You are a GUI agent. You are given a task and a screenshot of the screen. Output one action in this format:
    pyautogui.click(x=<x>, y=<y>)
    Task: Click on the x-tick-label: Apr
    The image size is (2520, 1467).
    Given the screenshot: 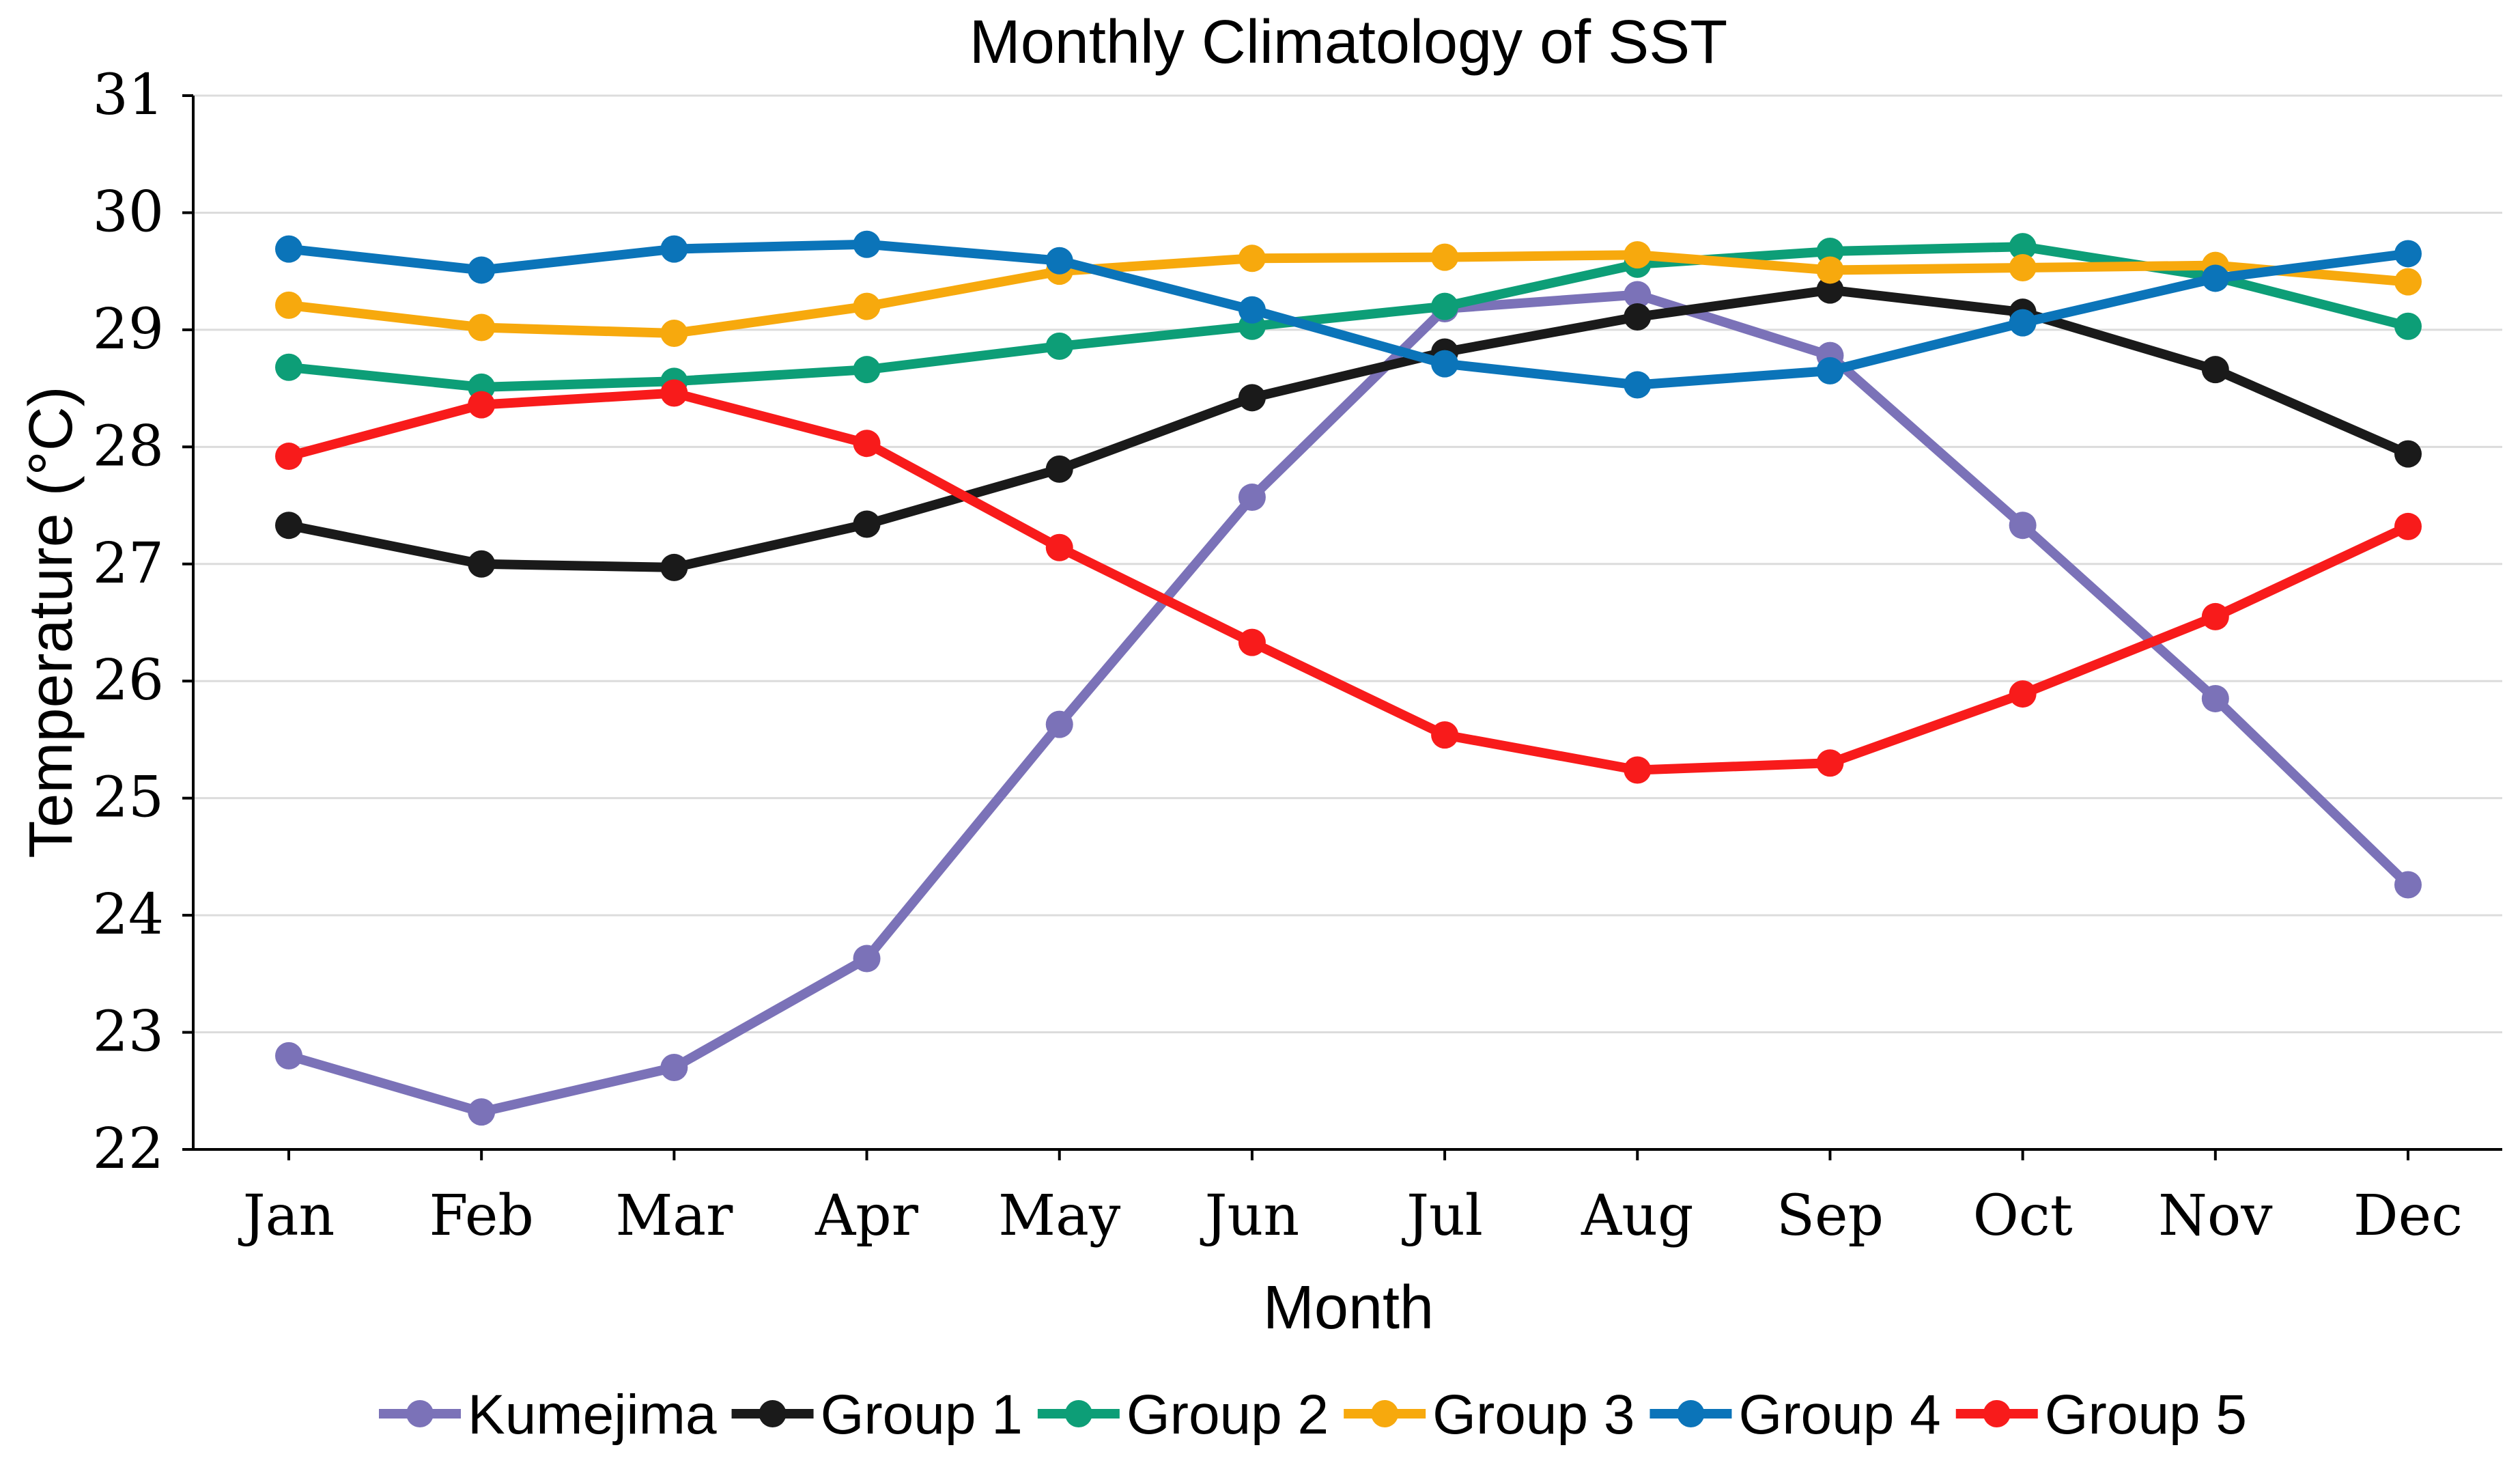 What is the action you would take?
    pyautogui.click(x=867, y=1216)
    